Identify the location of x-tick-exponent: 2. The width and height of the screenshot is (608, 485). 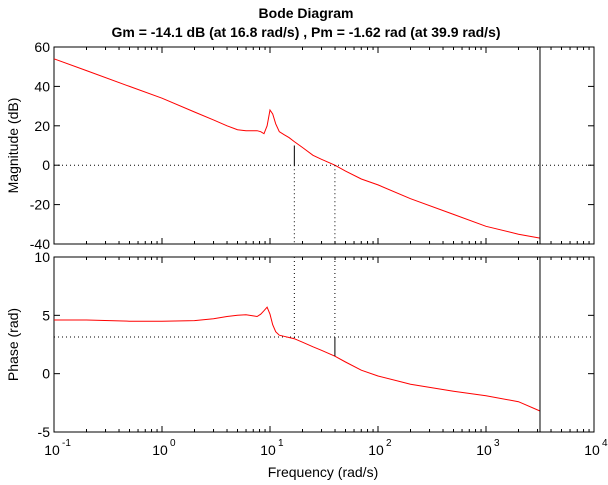
(389, 443).